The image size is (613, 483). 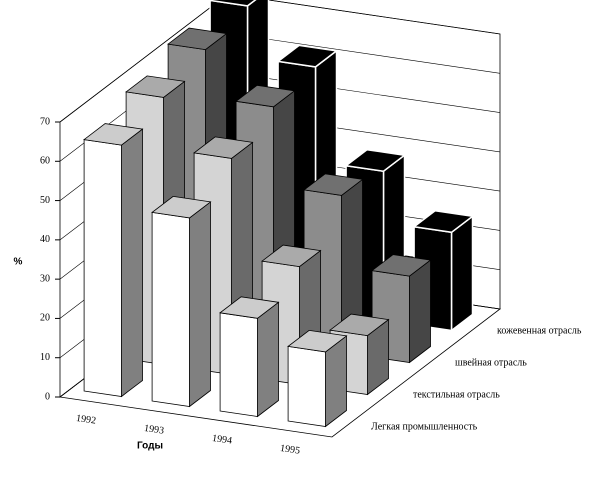 What do you see at coordinates (47, 396) in the screenshot?
I see `y-tick-label: 0` at bounding box center [47, 396].